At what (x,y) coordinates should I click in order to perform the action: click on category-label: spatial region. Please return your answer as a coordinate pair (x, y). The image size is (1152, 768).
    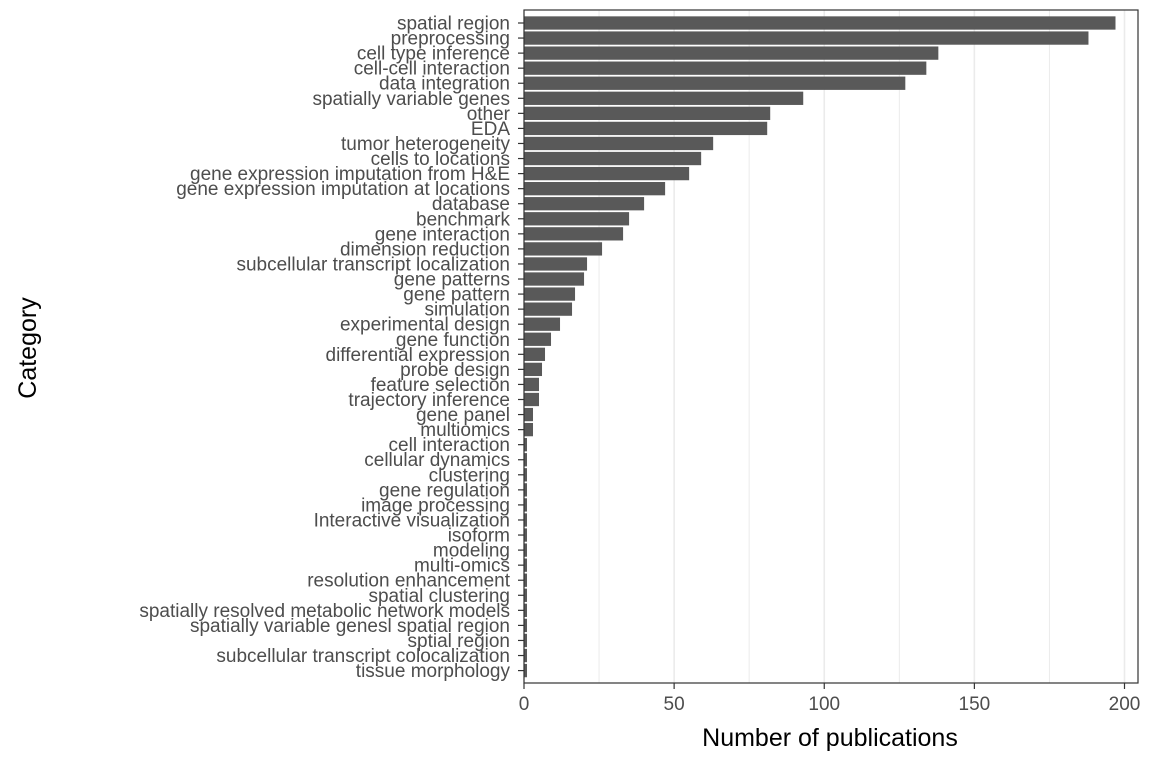
    Looking at the image, I should click on (453, 24).